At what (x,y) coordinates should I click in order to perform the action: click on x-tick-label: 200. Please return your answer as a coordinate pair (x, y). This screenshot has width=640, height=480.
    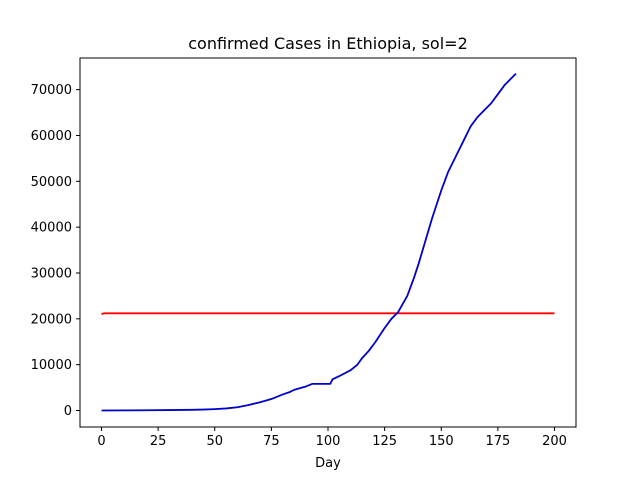
    Looking at the image, I should click on (554, 441).